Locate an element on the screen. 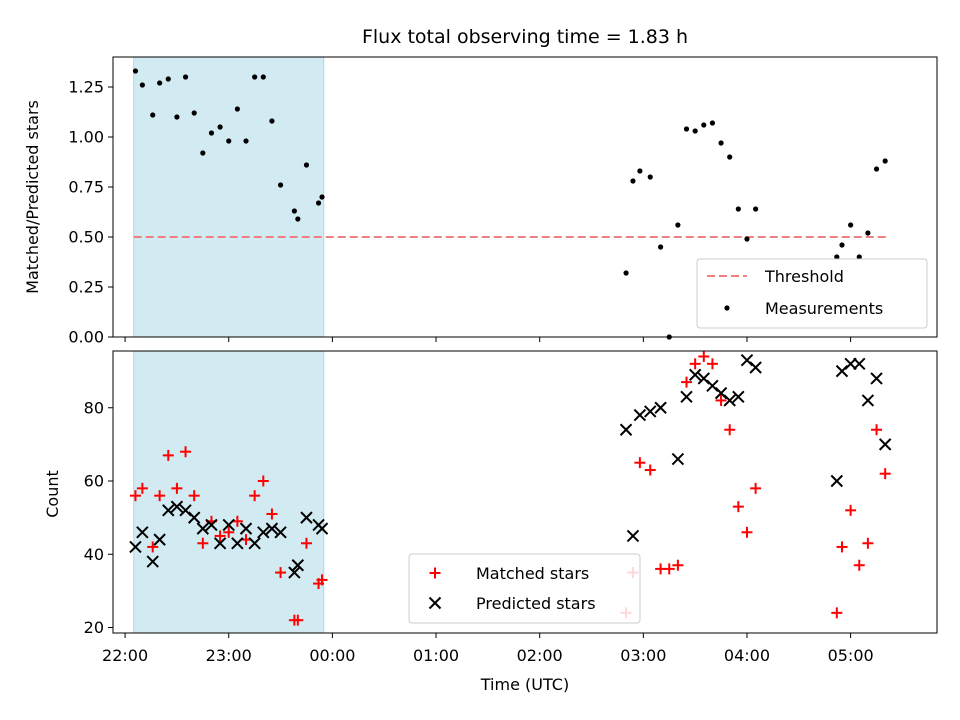 Image resolution: width=960 pixels, height=720 pixels. x-tick-label-0: 22:00 is located at coordinates (125, 655).